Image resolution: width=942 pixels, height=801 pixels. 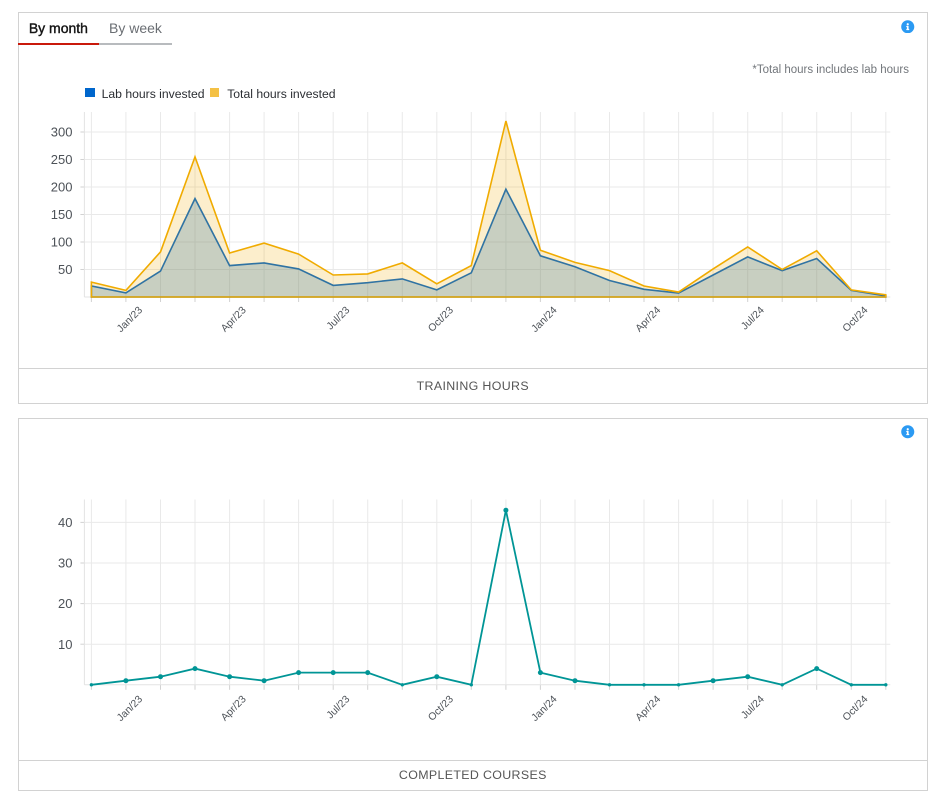 What do you see at coordinates (62, 214) in the screenshot?
I see `svg-text: 150` at bounding box center [62, 214].